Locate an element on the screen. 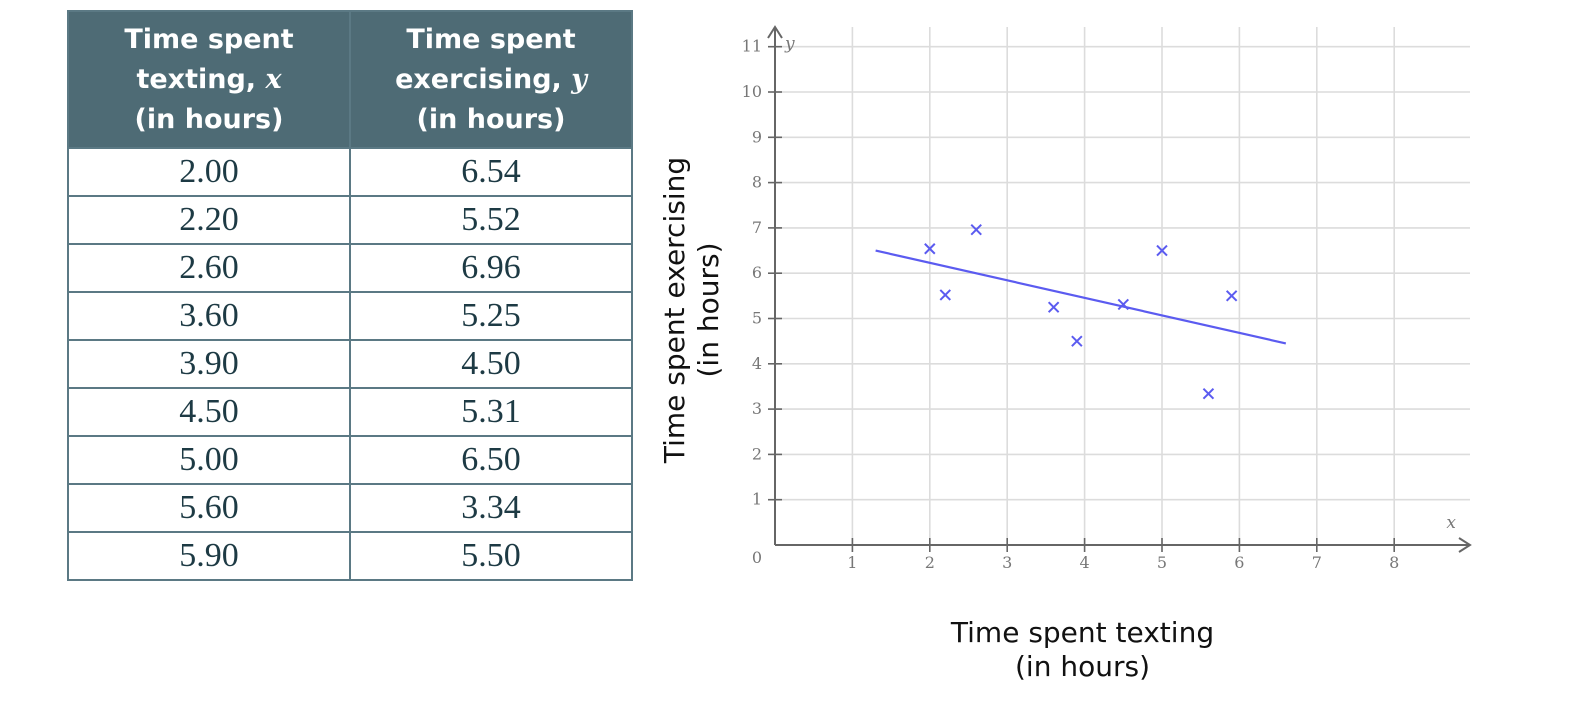 This screenshot has height=710, width=1578. y-tick-label: 11 is located at coordinates (752, 46).